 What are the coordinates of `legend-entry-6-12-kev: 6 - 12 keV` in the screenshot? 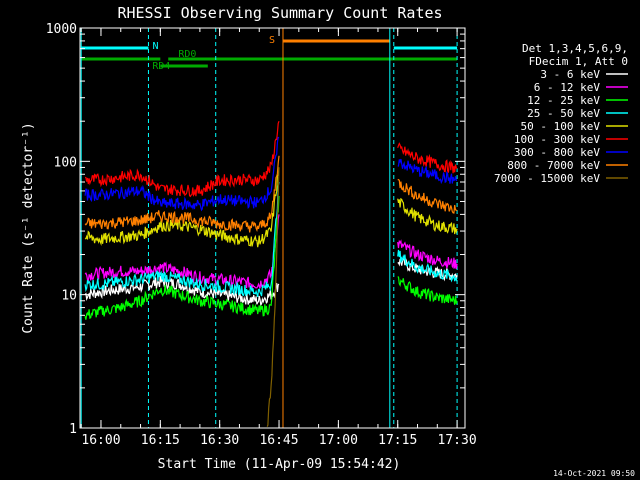 It's located at (567, 87).